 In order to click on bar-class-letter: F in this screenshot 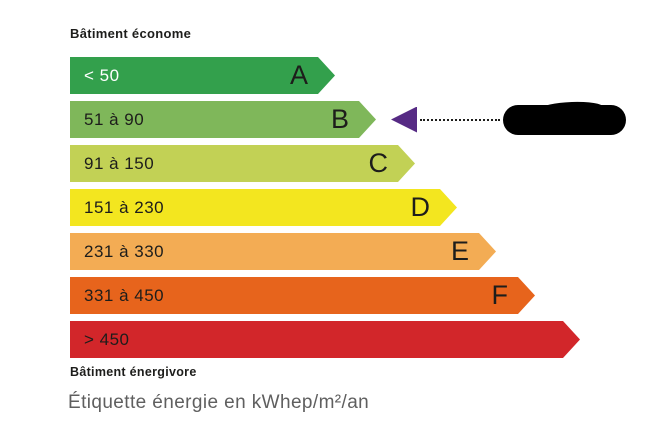, I will do `click(499, 295)`.